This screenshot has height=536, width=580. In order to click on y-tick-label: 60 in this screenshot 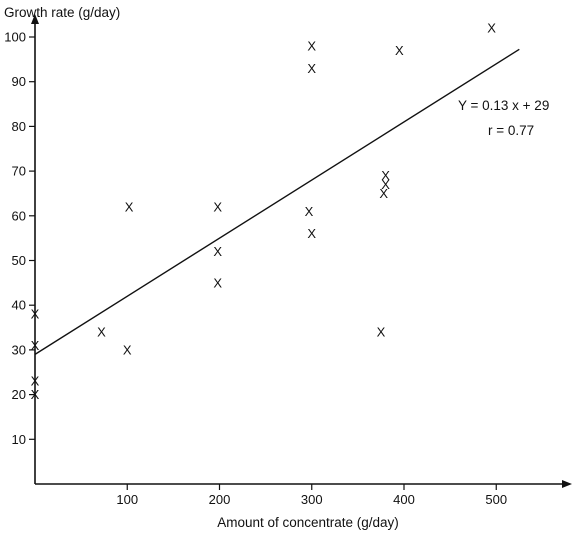, I will do `click(19, 215)`.